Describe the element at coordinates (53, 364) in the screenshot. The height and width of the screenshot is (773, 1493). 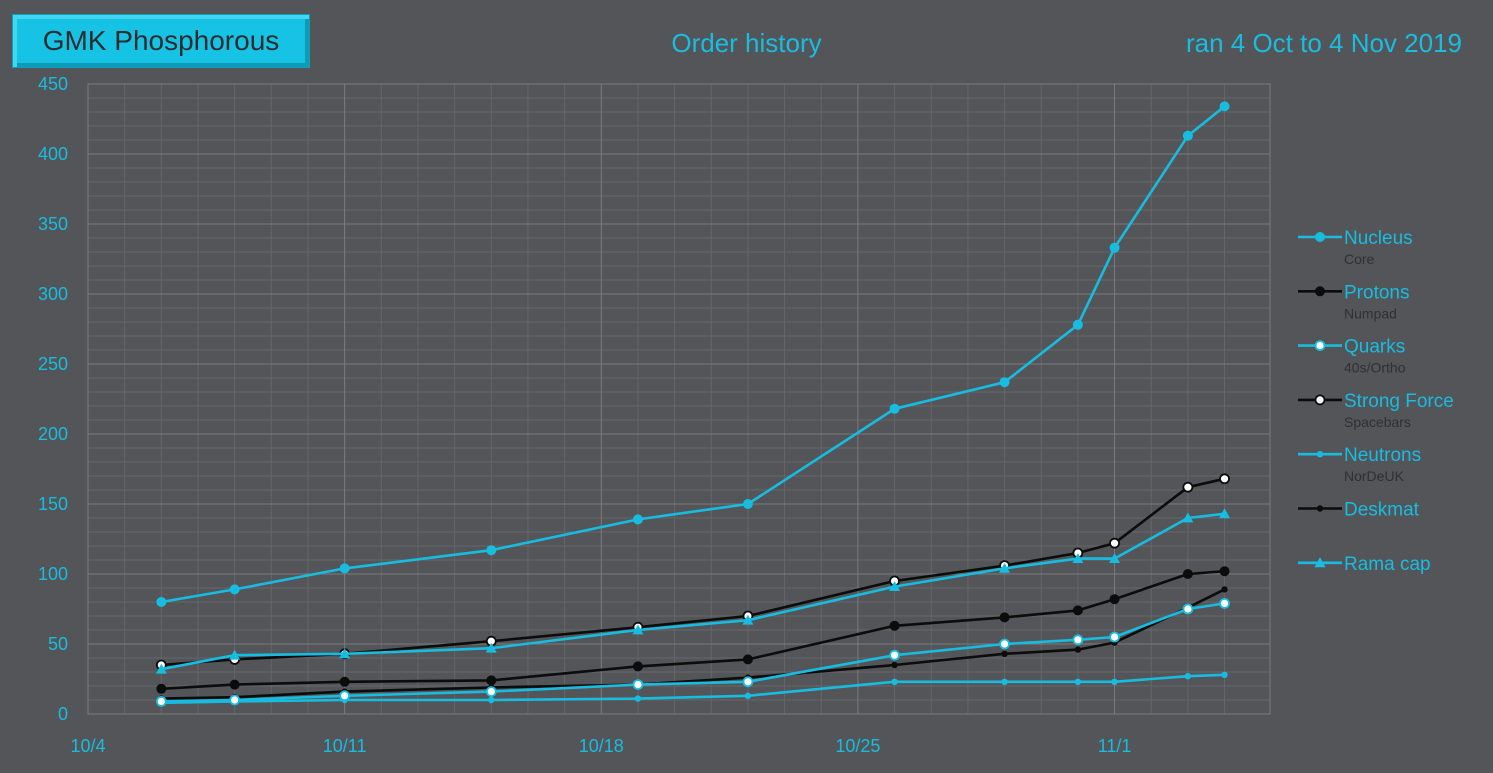
I see `y-tick-label: 250` at that location.